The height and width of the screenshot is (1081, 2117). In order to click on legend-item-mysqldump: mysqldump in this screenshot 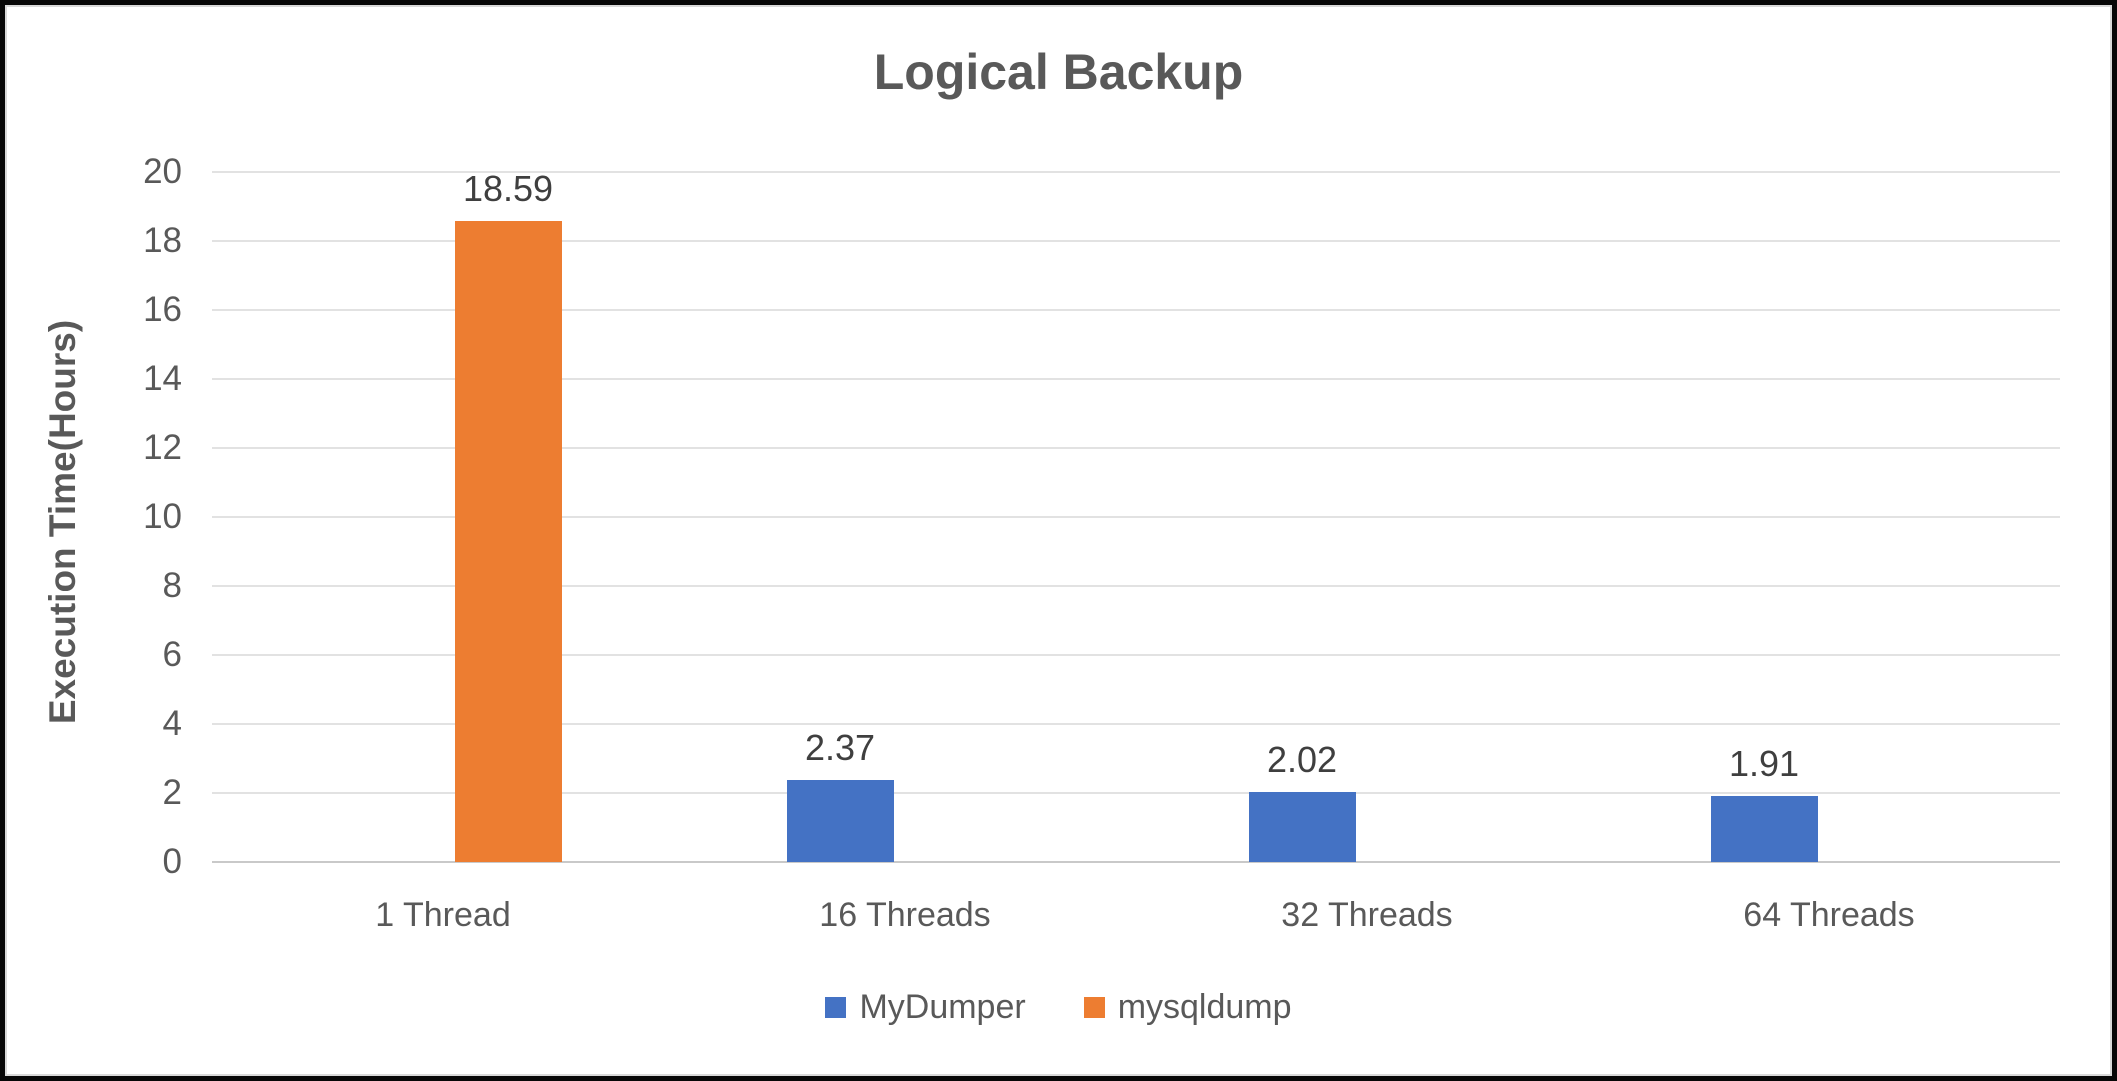, I will do `click(1187, 1007)`.